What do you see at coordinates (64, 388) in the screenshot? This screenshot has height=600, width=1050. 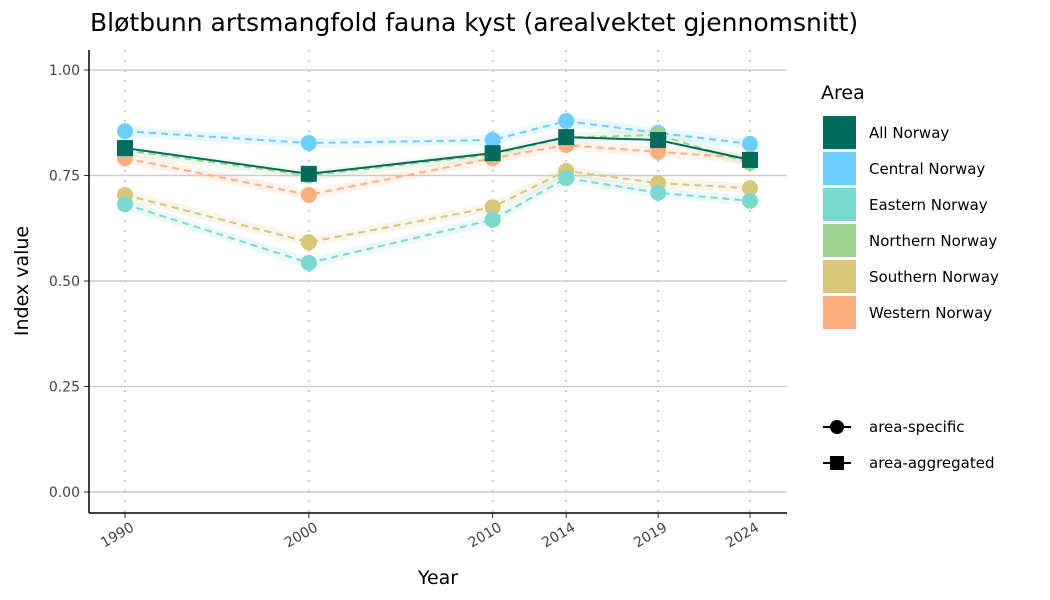 I see `y-tick-label: 0.25` at bounding box center [64, 388].